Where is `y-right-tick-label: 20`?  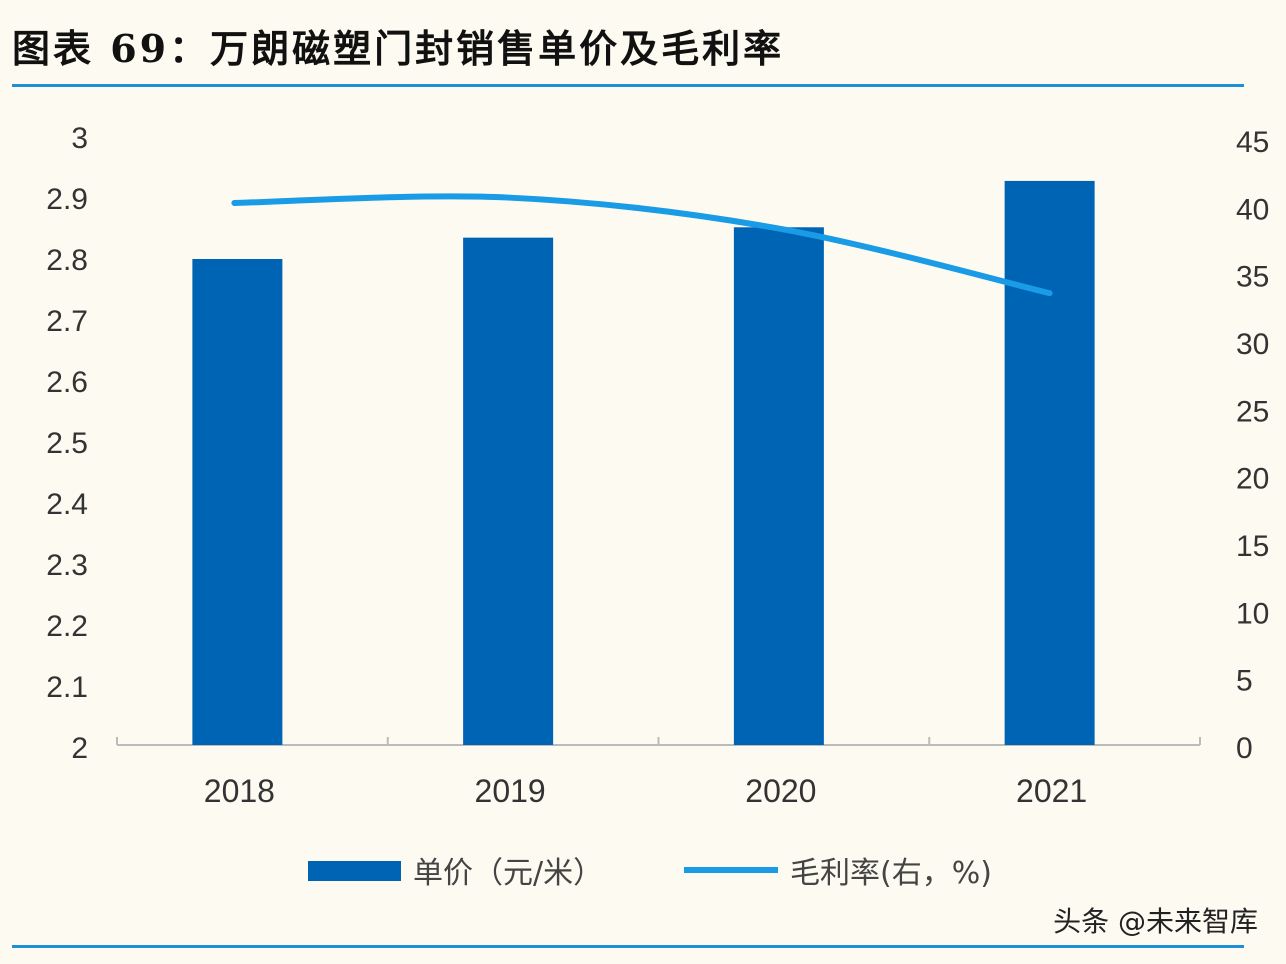
y-right-tick-label: 20 is located at coordinates (1252, 479).